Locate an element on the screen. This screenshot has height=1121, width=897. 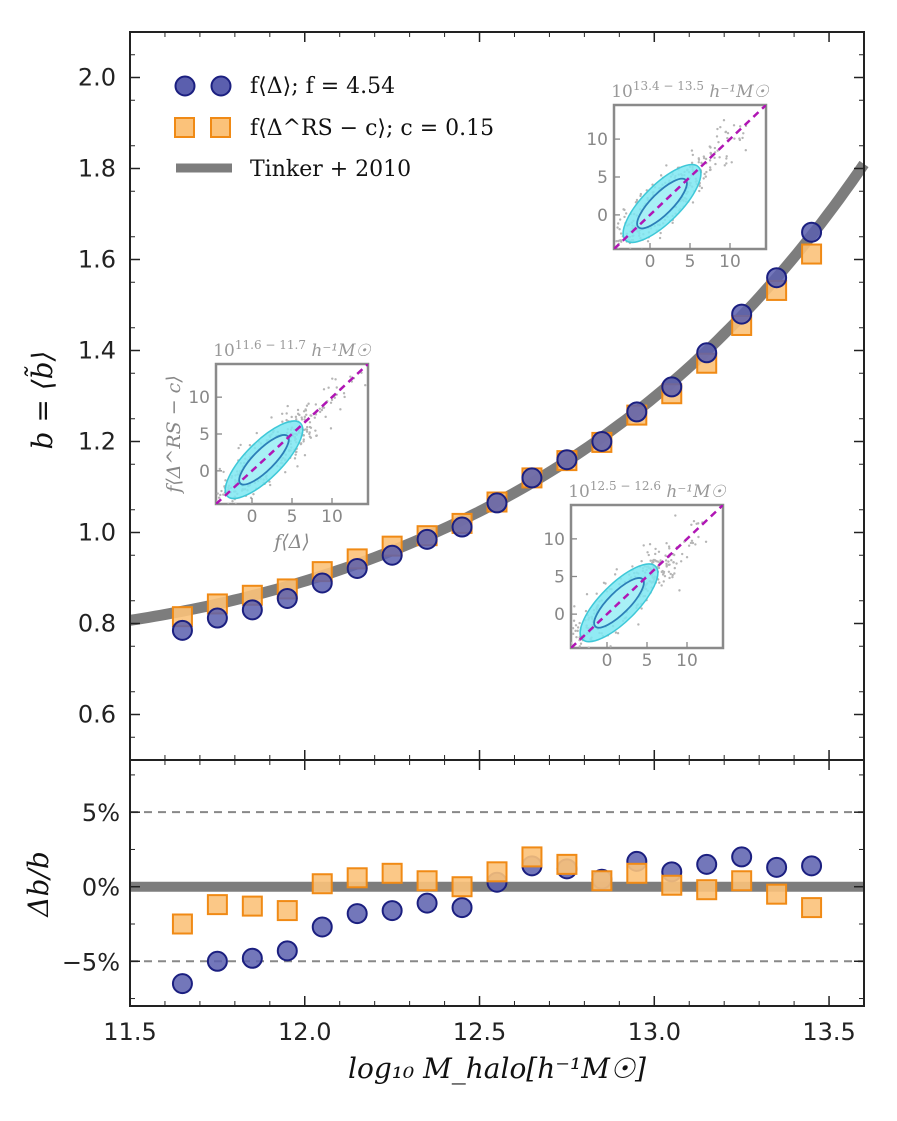
legend-label-square: f⟨Δ^RS − c⟩; c = 0.15 is located at coordinates (372, 128).